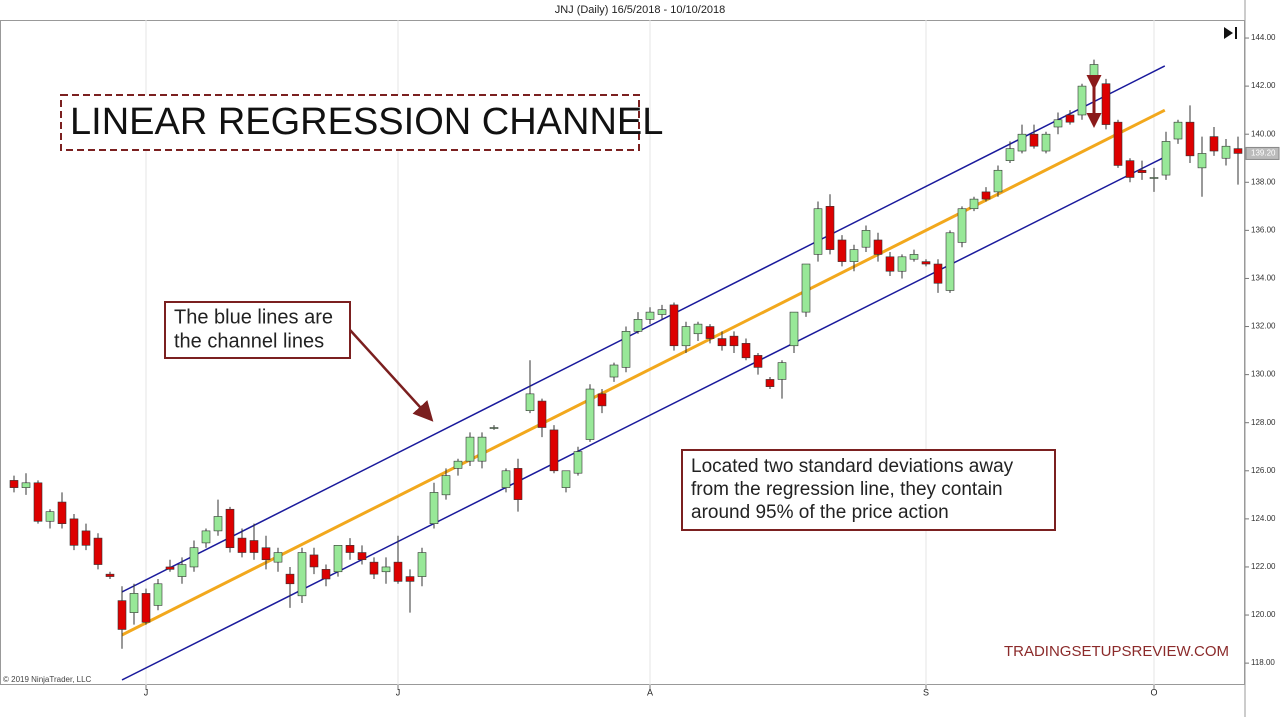 Image resolution: width=1280 pixels, height=717 pixels. Describe the element at coordinates (1263, 662) in the screenshot. I see `y-tick-label: 118.00` at that location.